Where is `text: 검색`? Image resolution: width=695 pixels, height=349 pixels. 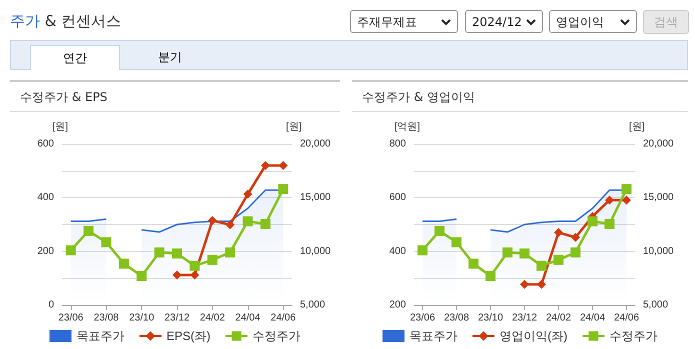
text: 검색 is located at coordinates (666, 22).